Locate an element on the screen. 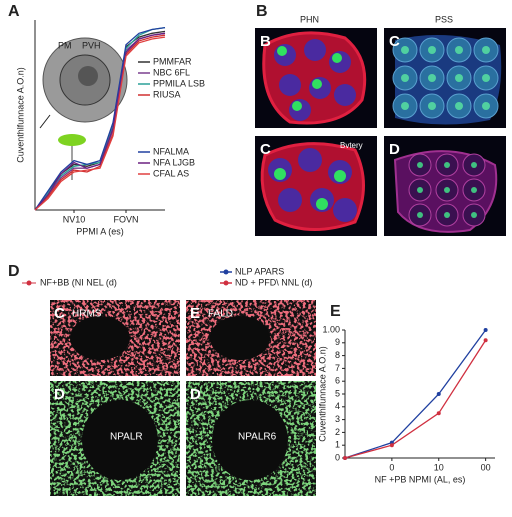  legend-label: PMMFAR is located at coordinates (172, 61).